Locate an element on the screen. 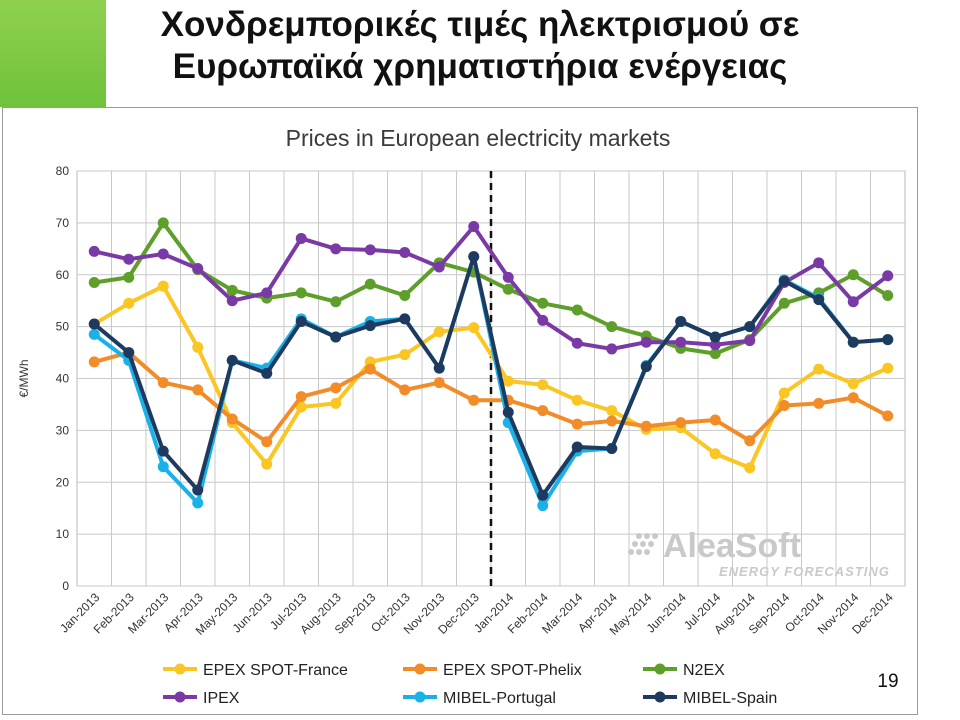  legend-item: MIBEL-Spain is located at coordinates (710, 698).